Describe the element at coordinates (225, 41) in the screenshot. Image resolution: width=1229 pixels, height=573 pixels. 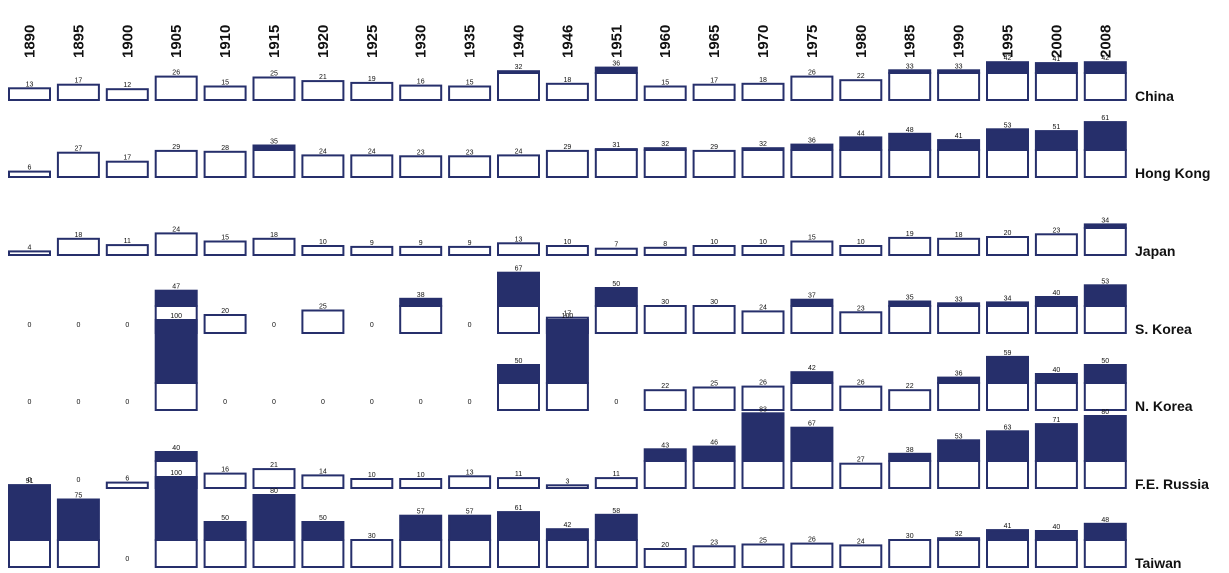
I see `year-label: 1910` at that location.